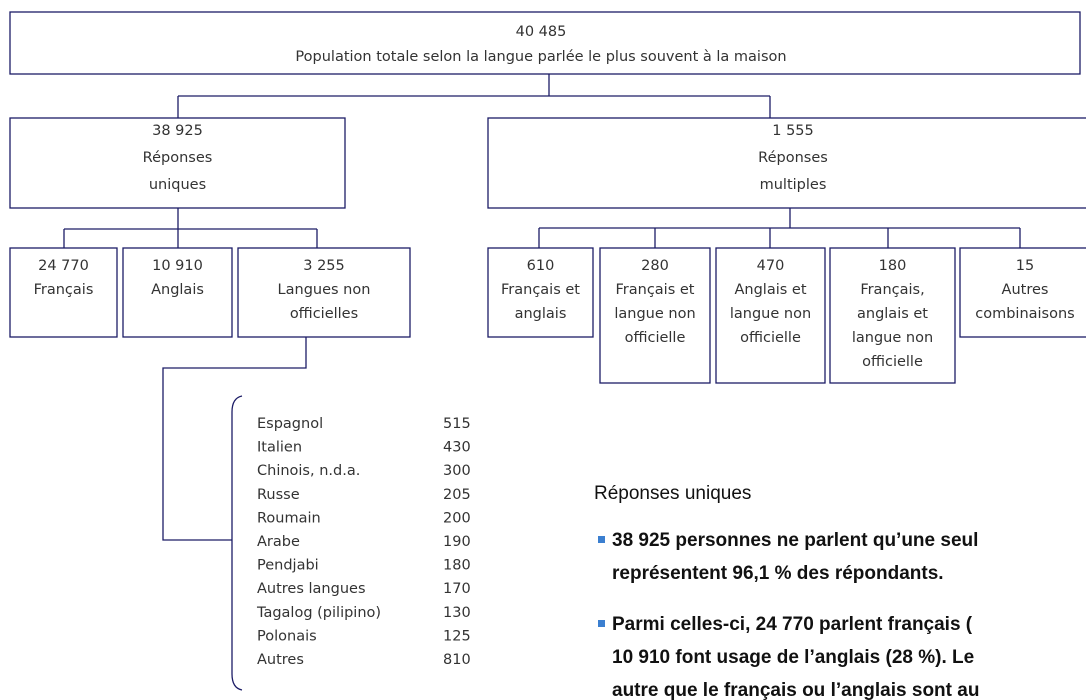  I want to click on box-value: 40 485, so click(541, 32).